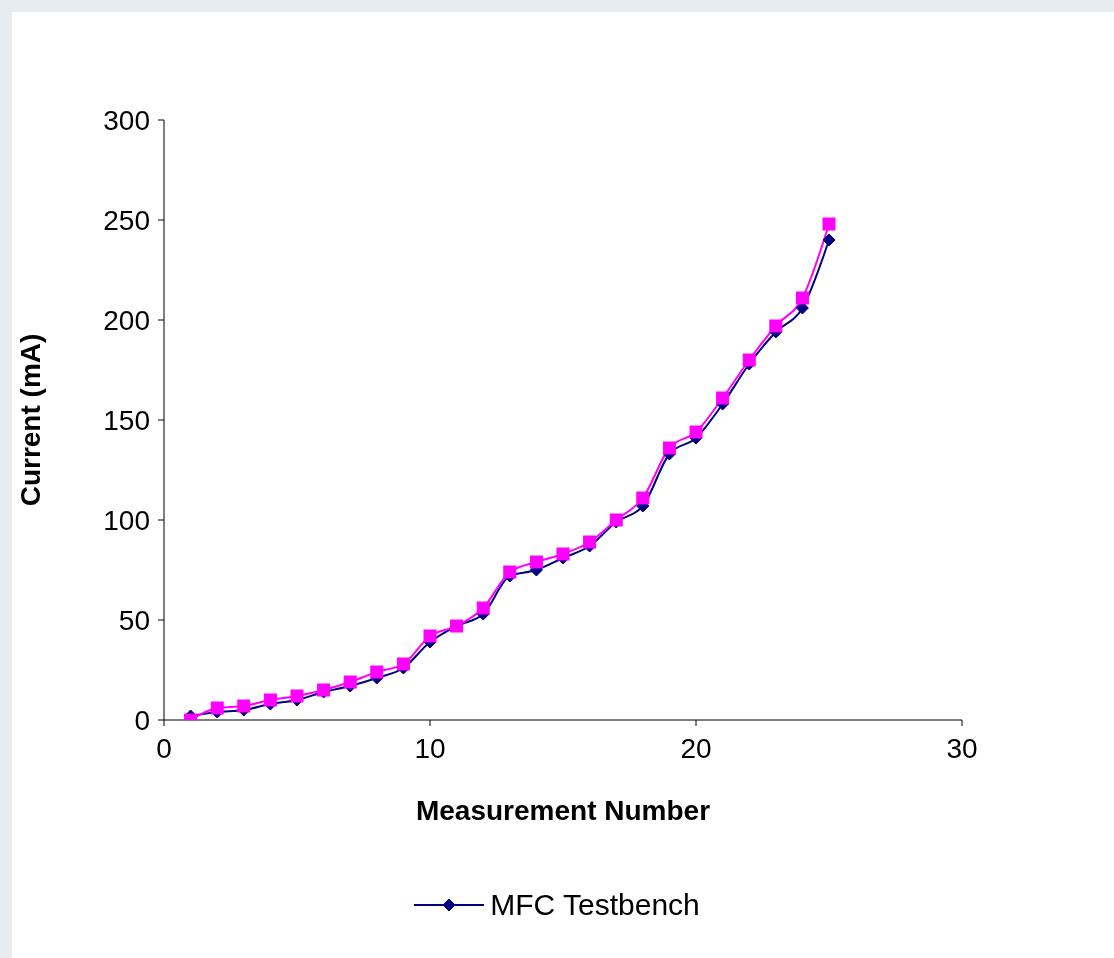  Describe the element at coordinates (134, 620) in the screenshot. I see `y-tick-label: 50` at that location.